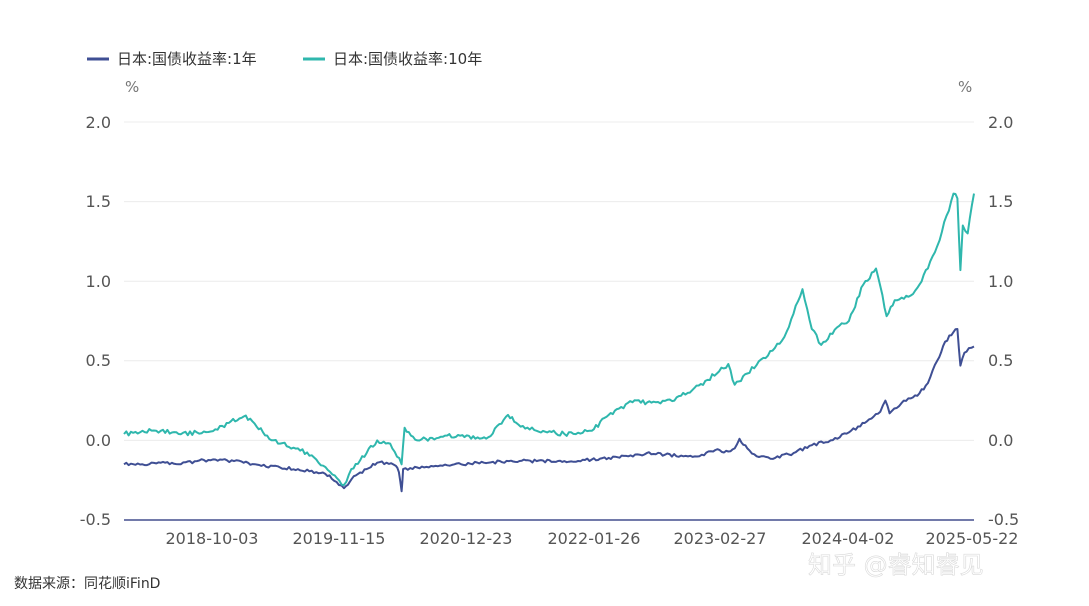 This screenshot has width=1089, height=606. Describe the element at coordinates (1003, 519) in the screenshot. I see `right-y-tick: -0.5` at that location.